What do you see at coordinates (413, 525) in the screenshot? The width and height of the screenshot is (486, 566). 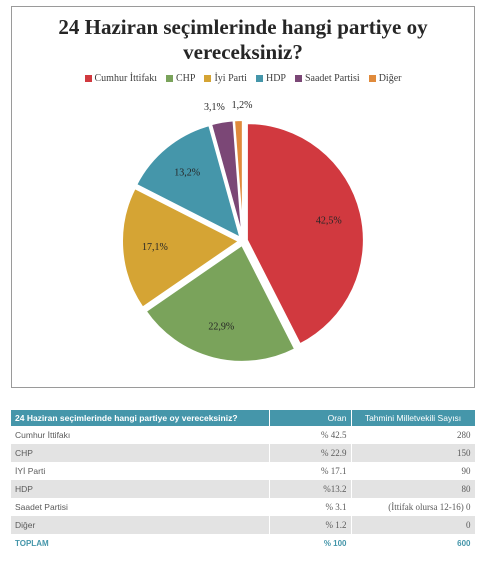 I see `table-cell-seats: 0` at bounding box center [413, 525].